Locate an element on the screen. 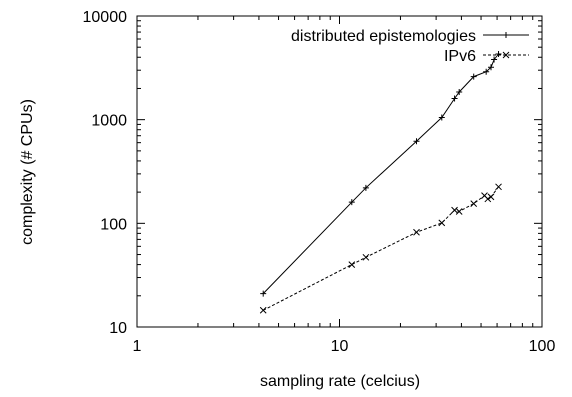  series-line is located at coordinates (380, 248).